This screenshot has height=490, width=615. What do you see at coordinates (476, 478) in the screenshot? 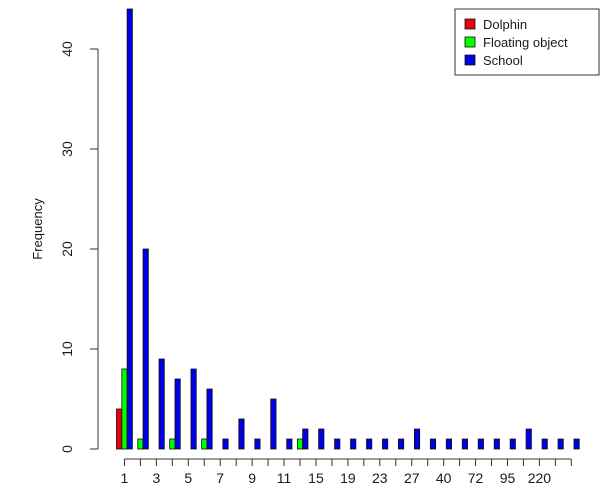
I see `x-tick-label: 72` at bounding box center [476, 478].